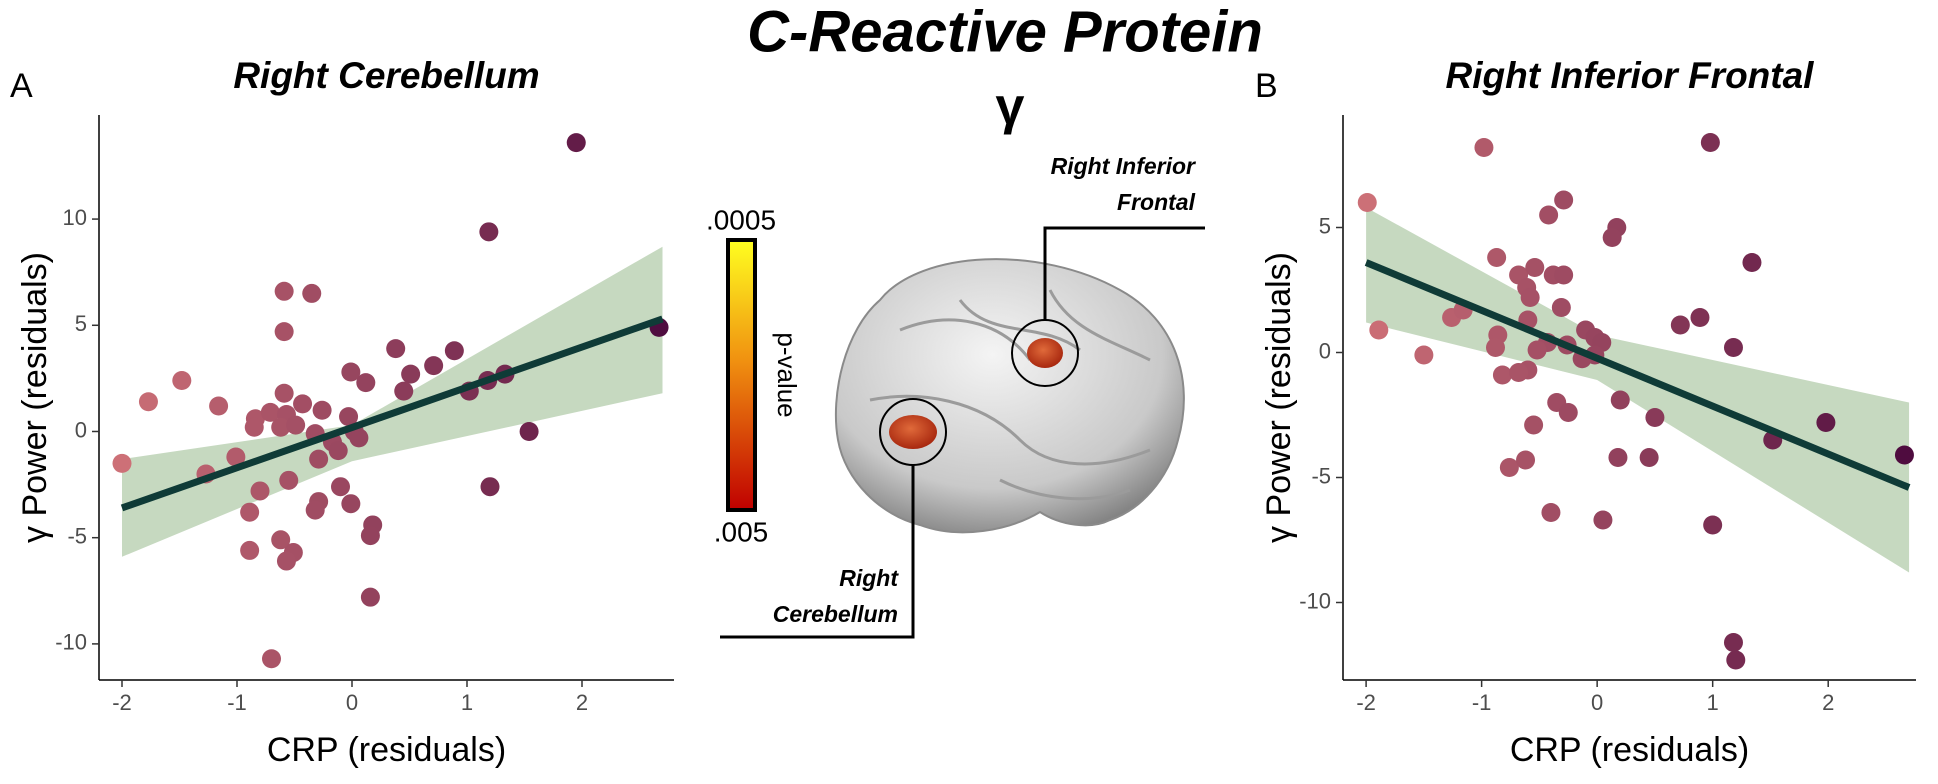 Image resolution: width=1938 pixels, height=784 pixels. Describe the element at coordinates (1266, 86) in the screenshot. I see `panel-letter: B` at that location.